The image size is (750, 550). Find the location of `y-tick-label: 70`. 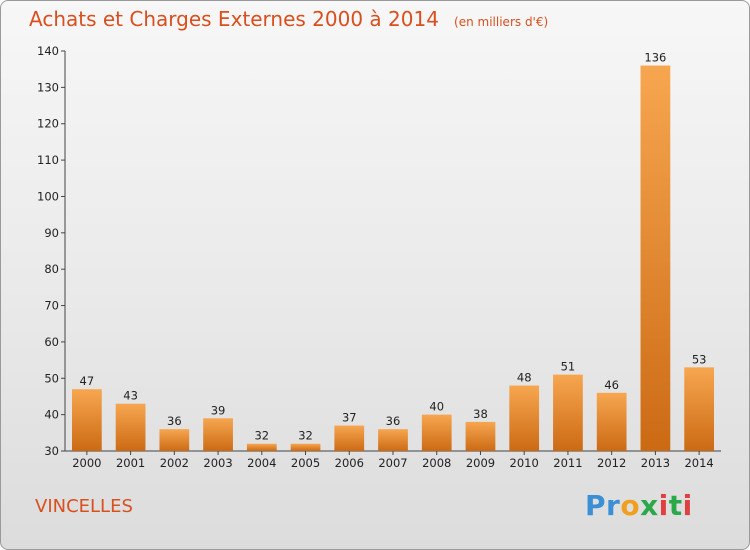

y-tick-label: 70 is located at coordinates (51, 306).